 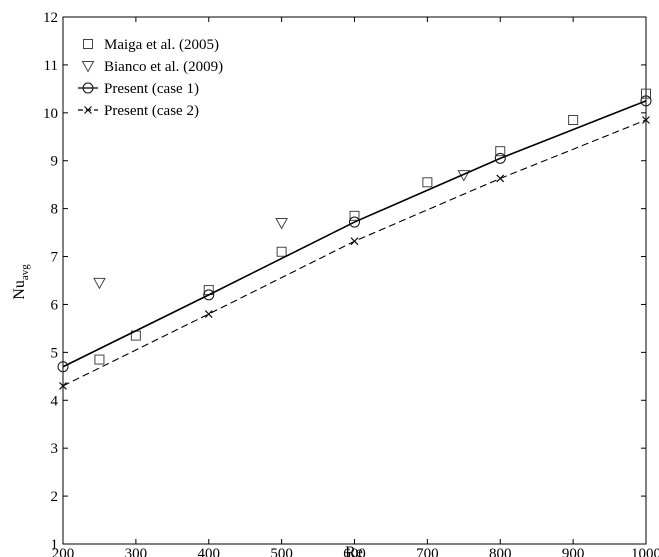 What do you see at coordinates (51, 66) in the screenshot?
I see `y-tick-label-10: 11` at bounding box center [51, 66].